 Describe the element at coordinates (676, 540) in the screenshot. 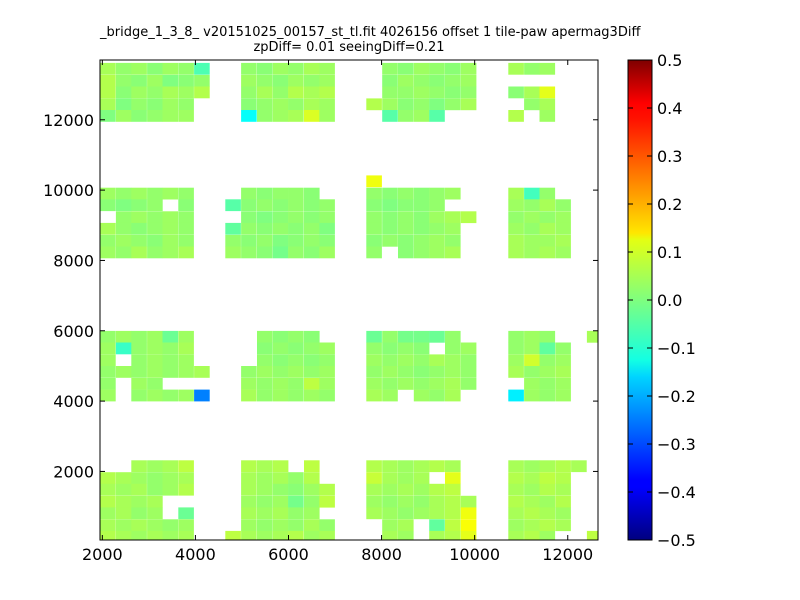

I see `colorbar-tick-label: −0.5` at that location.